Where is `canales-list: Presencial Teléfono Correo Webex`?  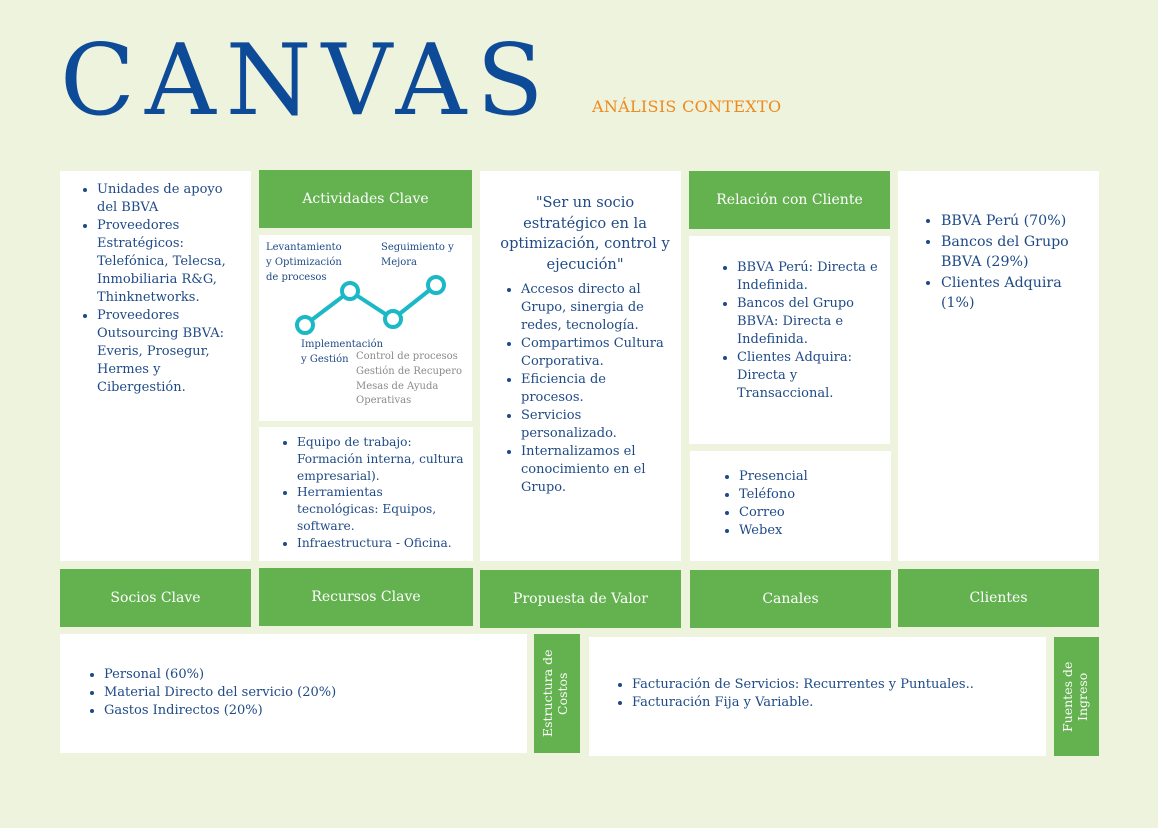 canales-list: Presencial Teléfono Correo Webex is located at coordinates (801, 504).